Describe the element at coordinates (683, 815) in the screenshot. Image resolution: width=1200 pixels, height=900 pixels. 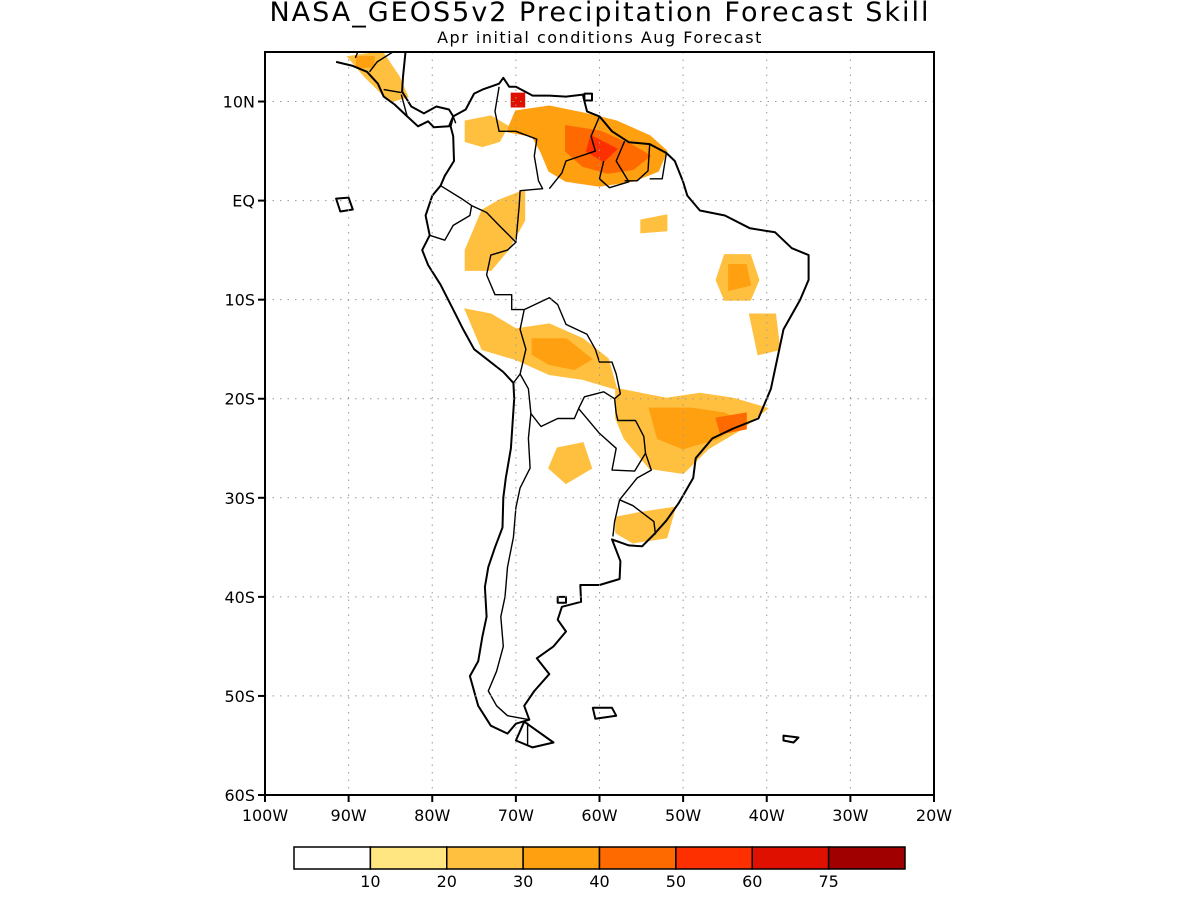
I see `lon-tick-label: 50W` at that location.